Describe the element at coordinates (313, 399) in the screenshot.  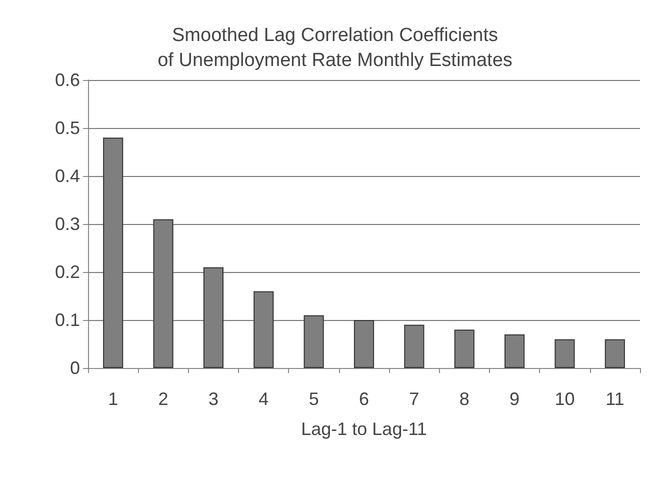
I see `x-tick-label: 5` at that location.